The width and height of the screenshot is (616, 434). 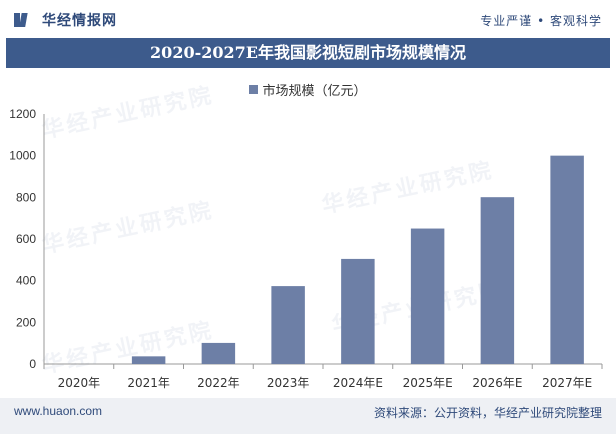 What do you see at coordinates (308, 416) in the screenshot?
I see `footer: www.huaon.com 资料来源：公开资料，华经产业研究院整理` at bounding box center [308, 416].